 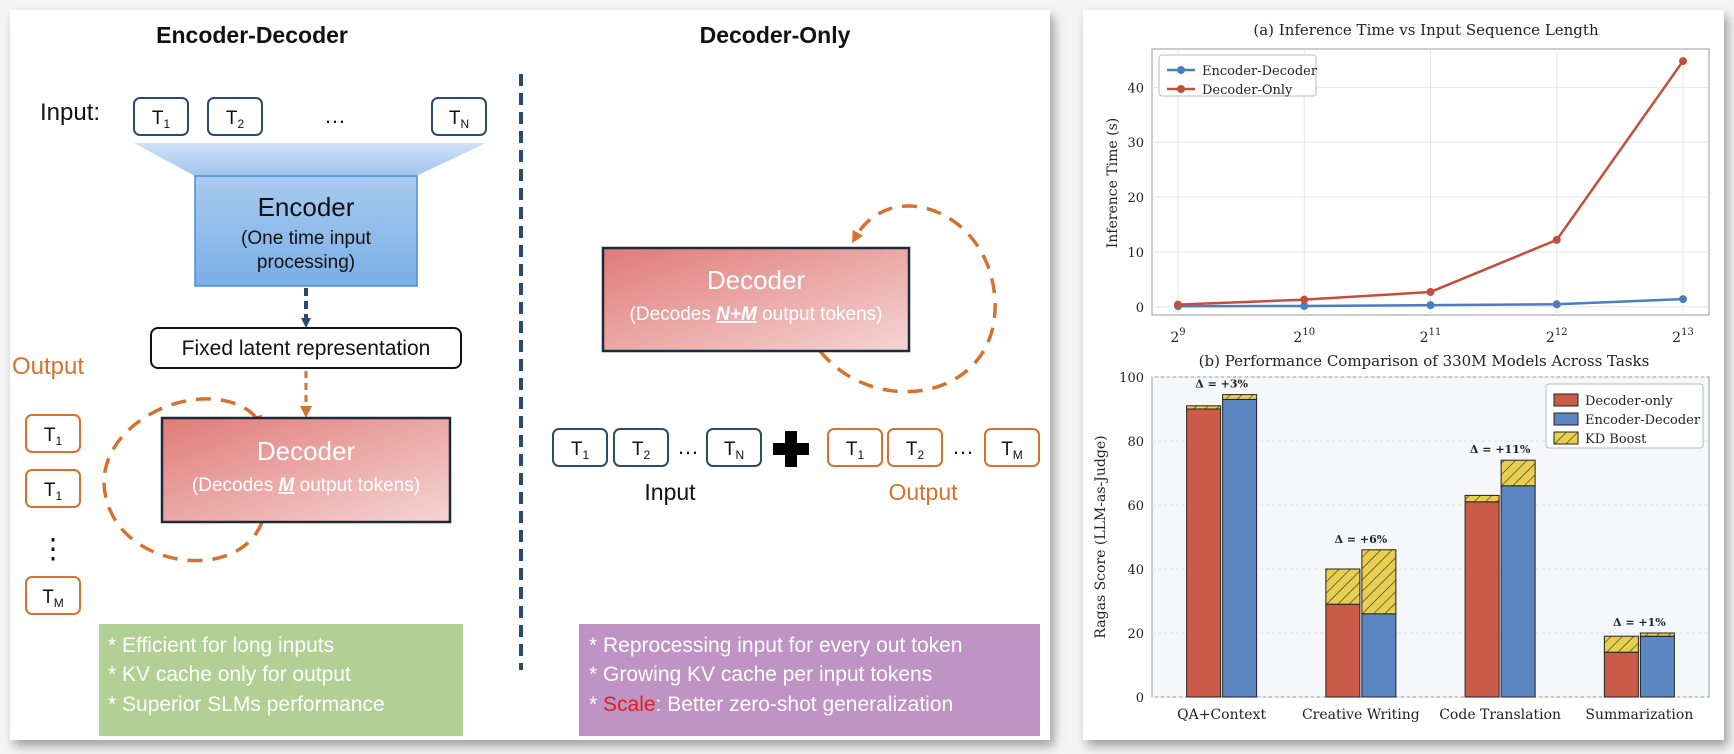 What do you see at coordinates (1500, 449) in the screenshot?
I see `bar-delta-annotation: Δ = +11%` at bounding box center [1500, 449].